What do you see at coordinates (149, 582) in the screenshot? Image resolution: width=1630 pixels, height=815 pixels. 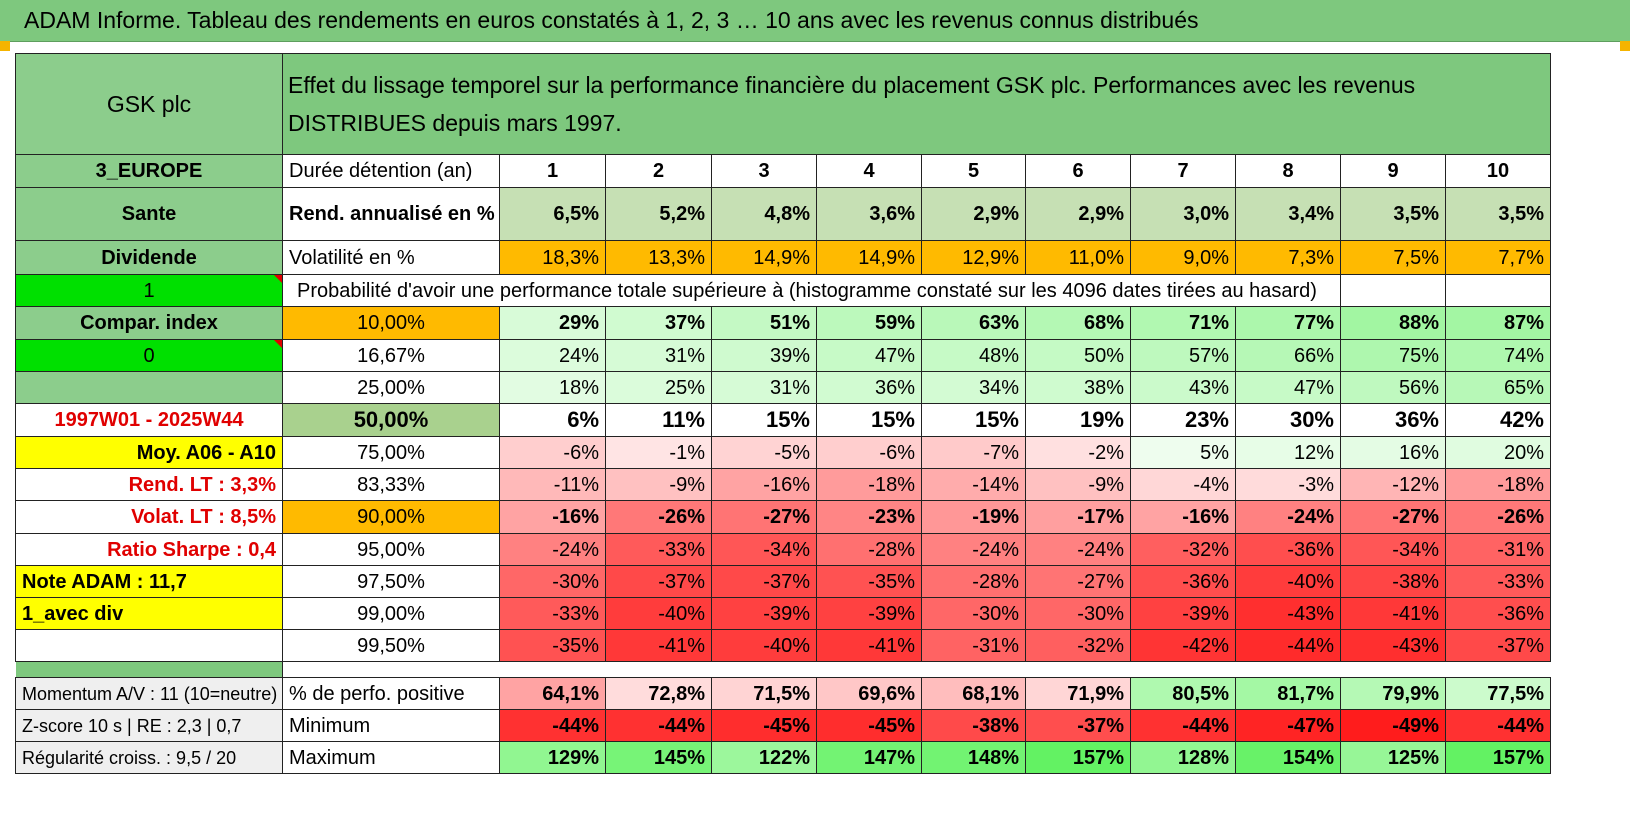 I see `left-panel-item: Note ADAM : 11,7` at bounding box center [149, 582].